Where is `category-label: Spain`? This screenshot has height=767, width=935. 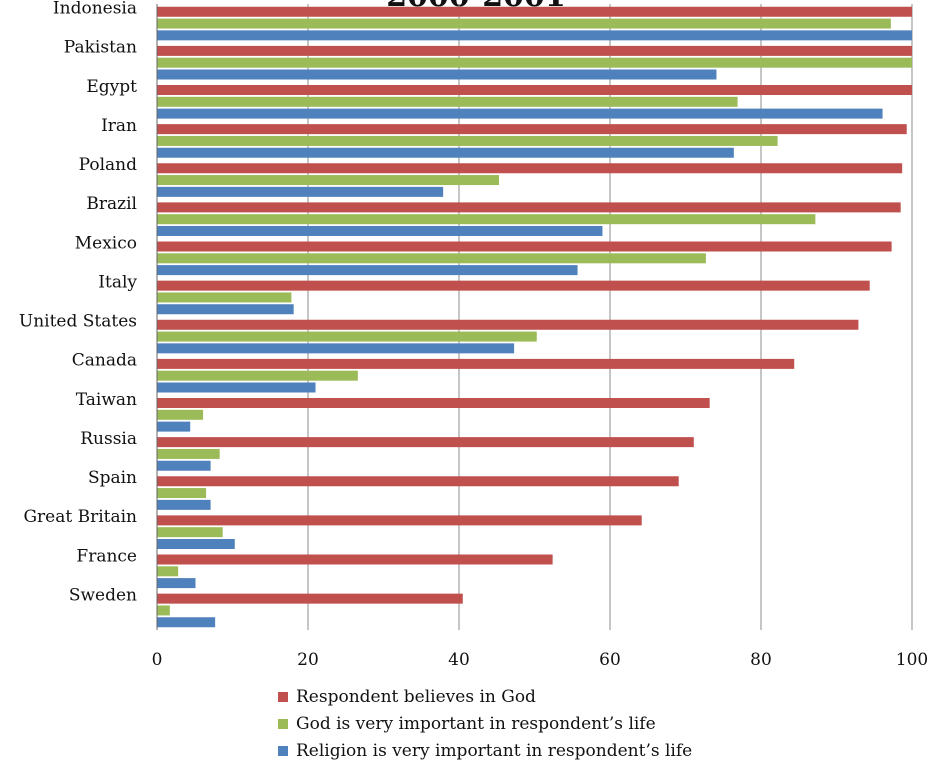 category-label: Spain is located at coordinates (112, 478).